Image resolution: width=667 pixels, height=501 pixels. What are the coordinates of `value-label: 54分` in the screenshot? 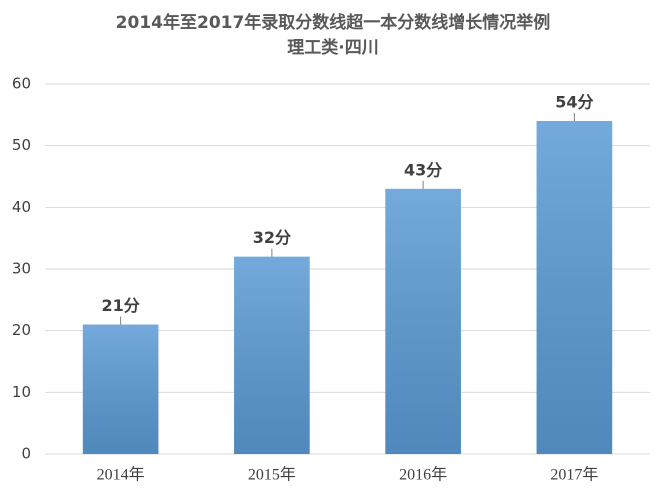 It's located at (574, 102).